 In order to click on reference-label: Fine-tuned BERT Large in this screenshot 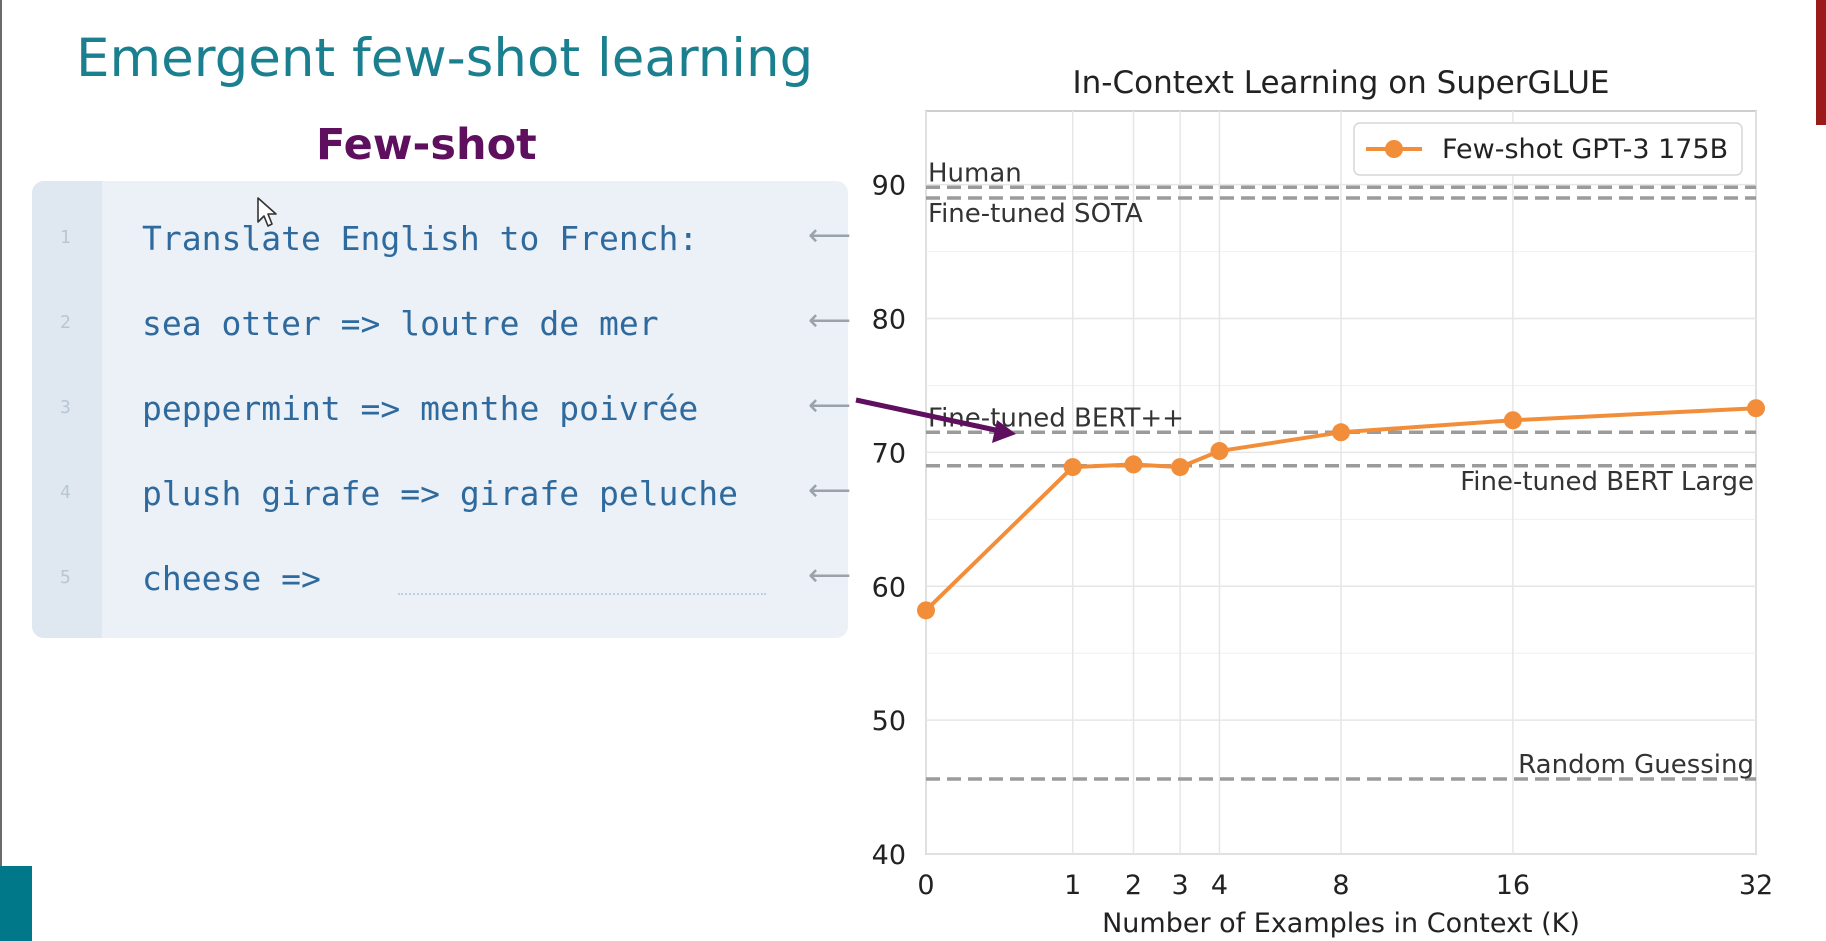, I will do `click(1607, 482)`.